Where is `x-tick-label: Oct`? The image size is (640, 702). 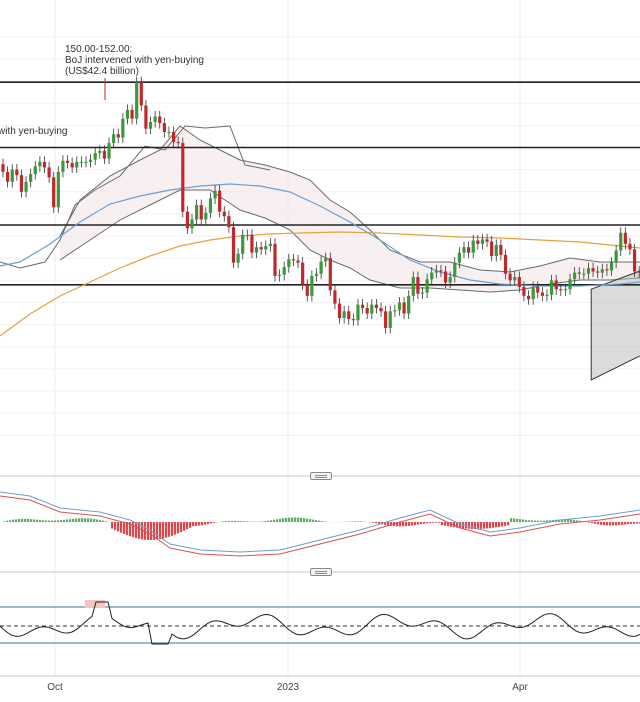 x-tick-label: Oct is located at coordinates (55, 687).